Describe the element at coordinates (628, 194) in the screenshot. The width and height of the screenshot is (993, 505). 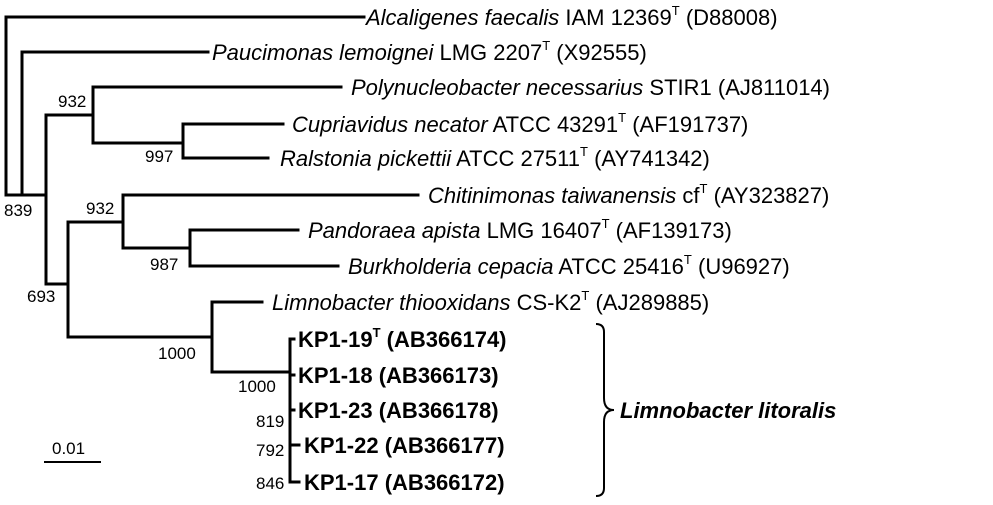
I see `leaf-label-chitinimonas: Chitinimonas taiwanensis cfT (AY323827)` at that location.